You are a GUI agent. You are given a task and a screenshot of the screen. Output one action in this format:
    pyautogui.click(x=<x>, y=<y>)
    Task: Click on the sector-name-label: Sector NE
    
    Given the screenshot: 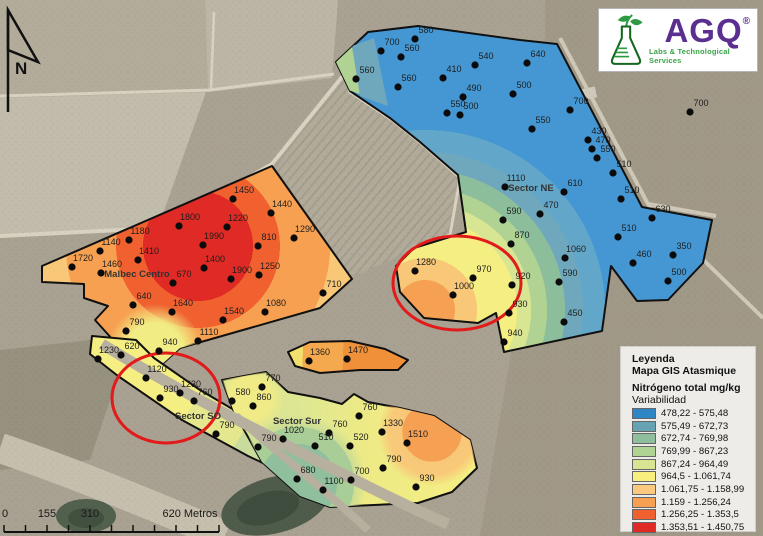 What is the action you would take?
    pyautogui.click(x=530, y=188)
    